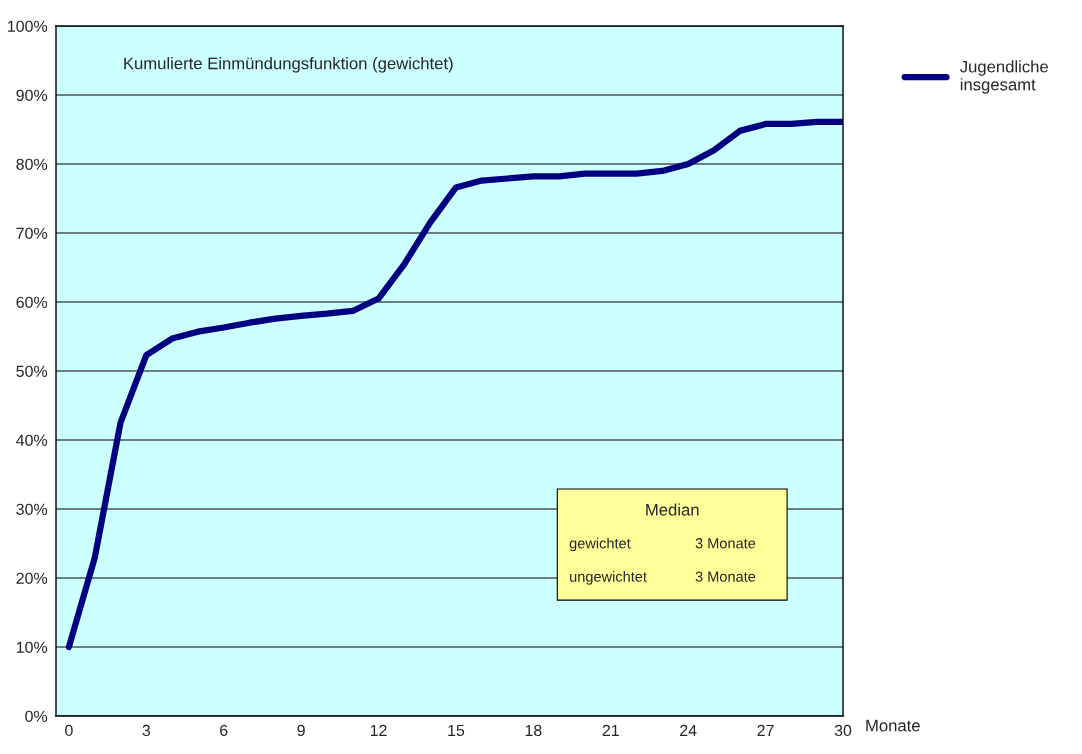 The width and height of the screenshot is (1082, 754). Describe the element at coordinates (600, 544) in the screenshot. I see `annotation: gewichtet` at that location.